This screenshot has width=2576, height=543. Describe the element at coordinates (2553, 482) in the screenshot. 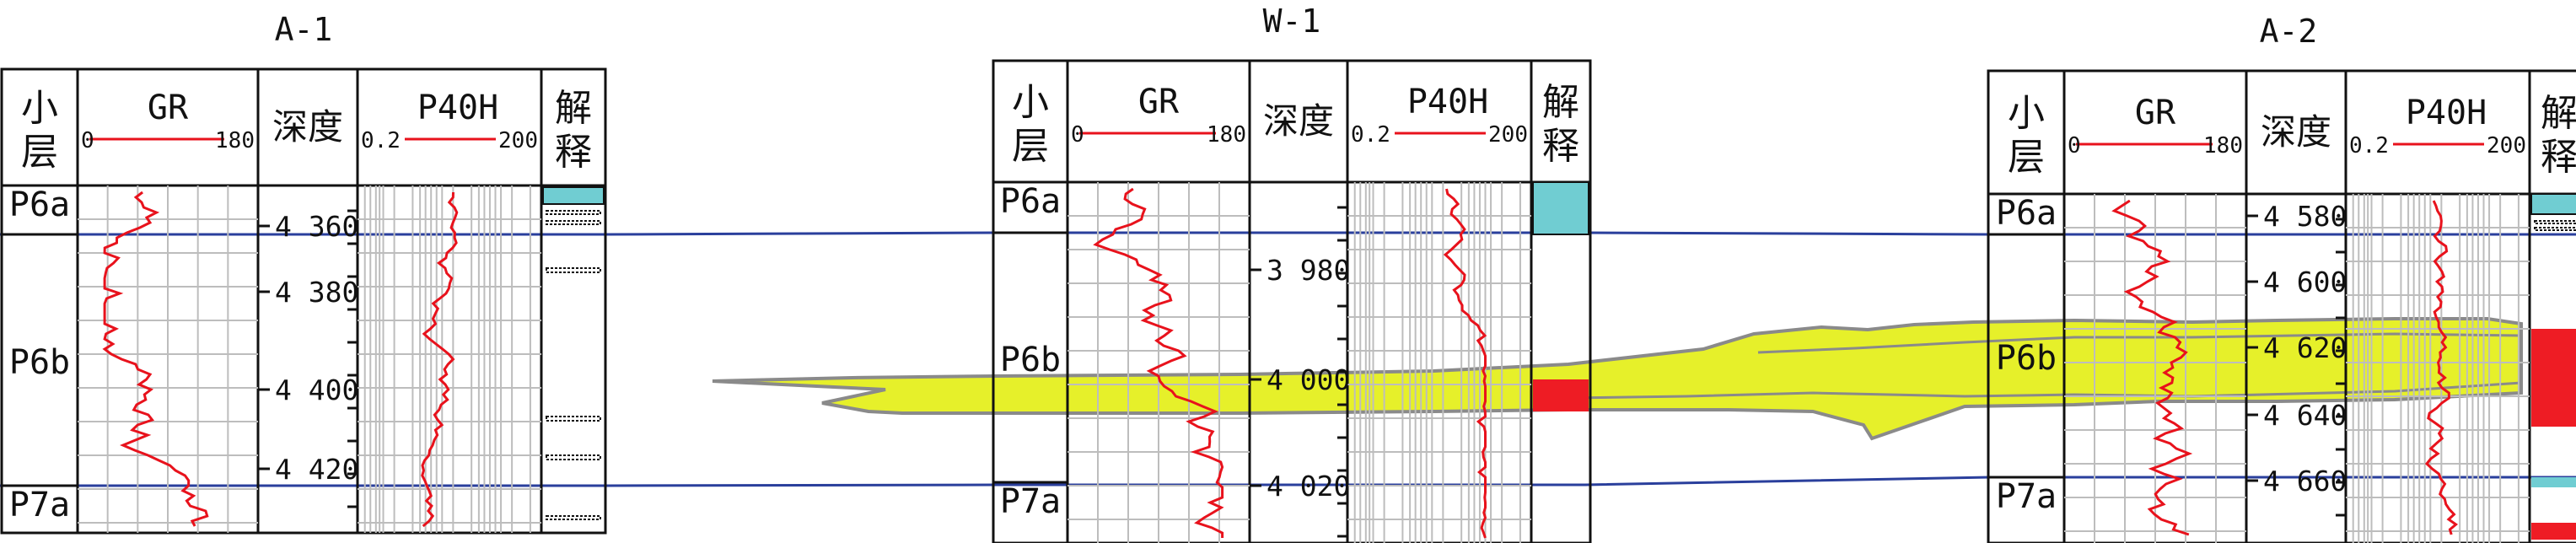

I see `interp-cyan-thin` at that location.